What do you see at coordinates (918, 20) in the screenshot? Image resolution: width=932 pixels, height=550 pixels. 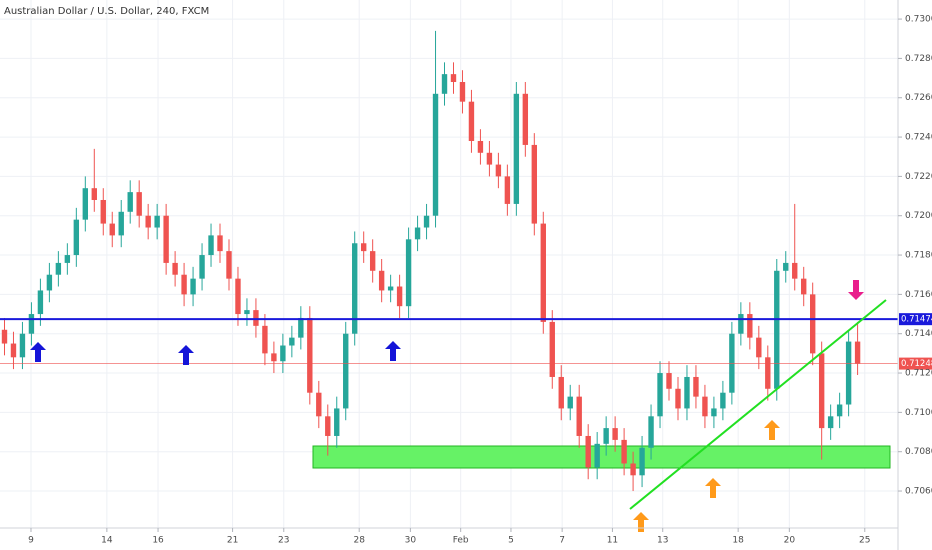 I see `y-tick-label: 0.73000` at bounding box center [918, 20].